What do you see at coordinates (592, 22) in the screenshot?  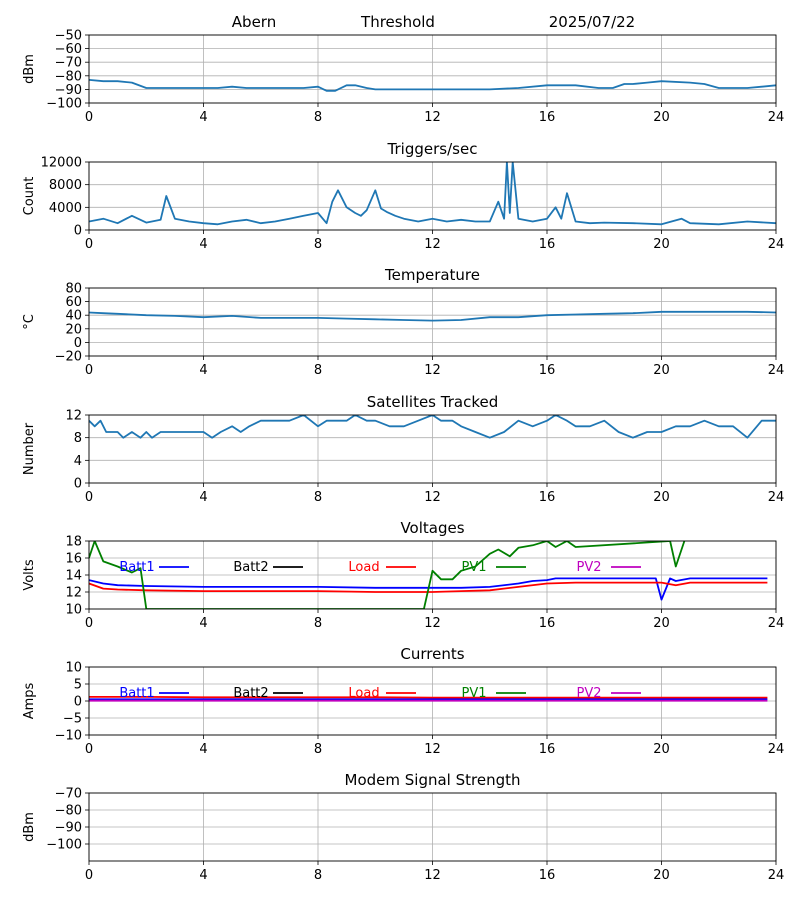 I see `header-date: 2025/07/22` at bounding box center [592, 22].